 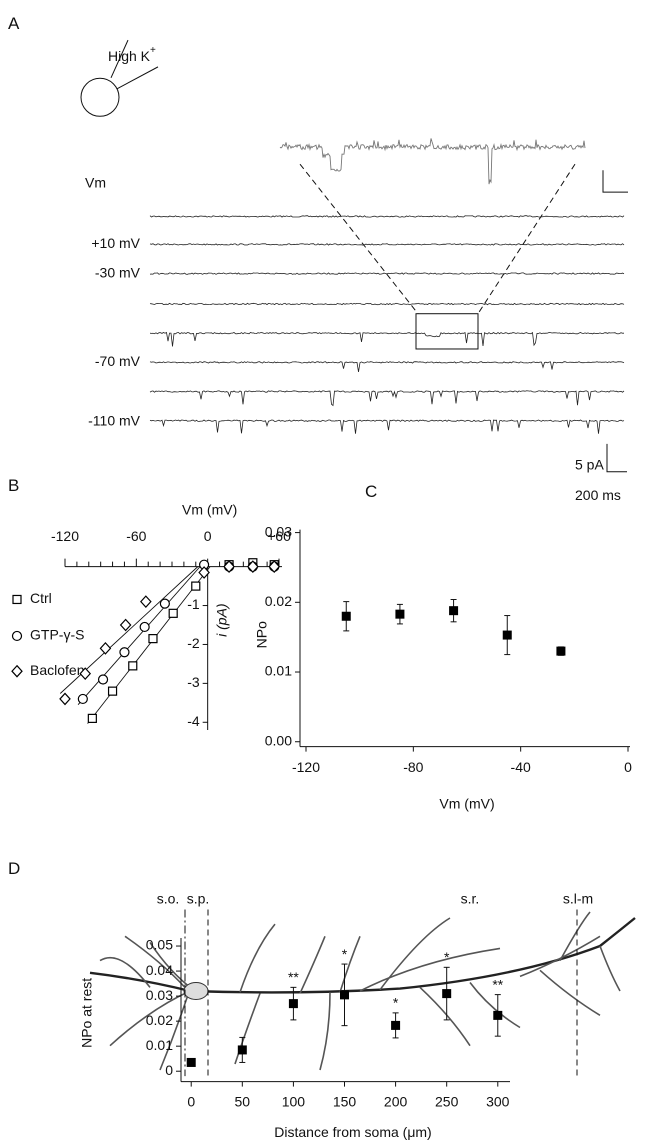 What do you see at coordinates (521, 767) in the screenshot?
I see `x-tick-label: -40` at bounding box center [521, 767].